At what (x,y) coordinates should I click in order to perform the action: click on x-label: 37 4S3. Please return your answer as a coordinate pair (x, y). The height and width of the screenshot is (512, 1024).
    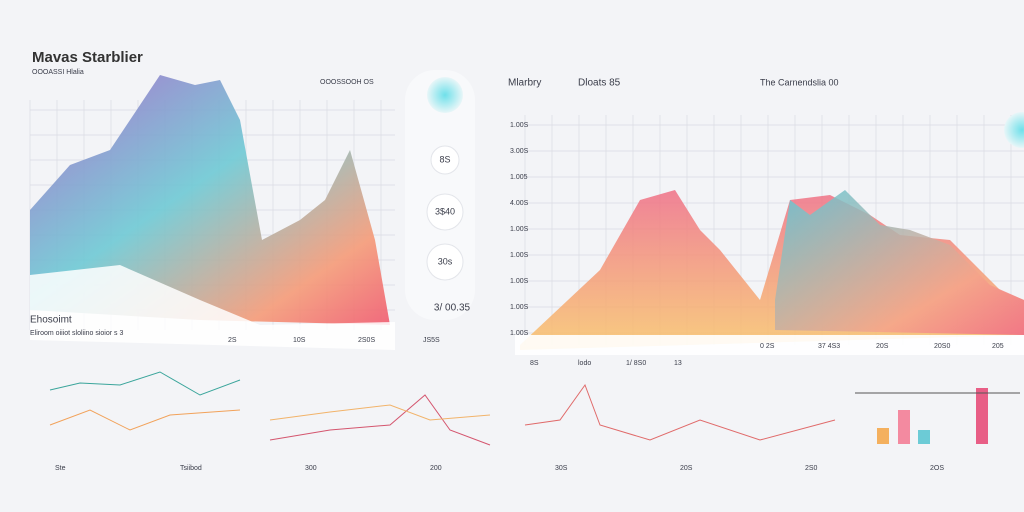
    Looking at the image, I should click on (829, 346).